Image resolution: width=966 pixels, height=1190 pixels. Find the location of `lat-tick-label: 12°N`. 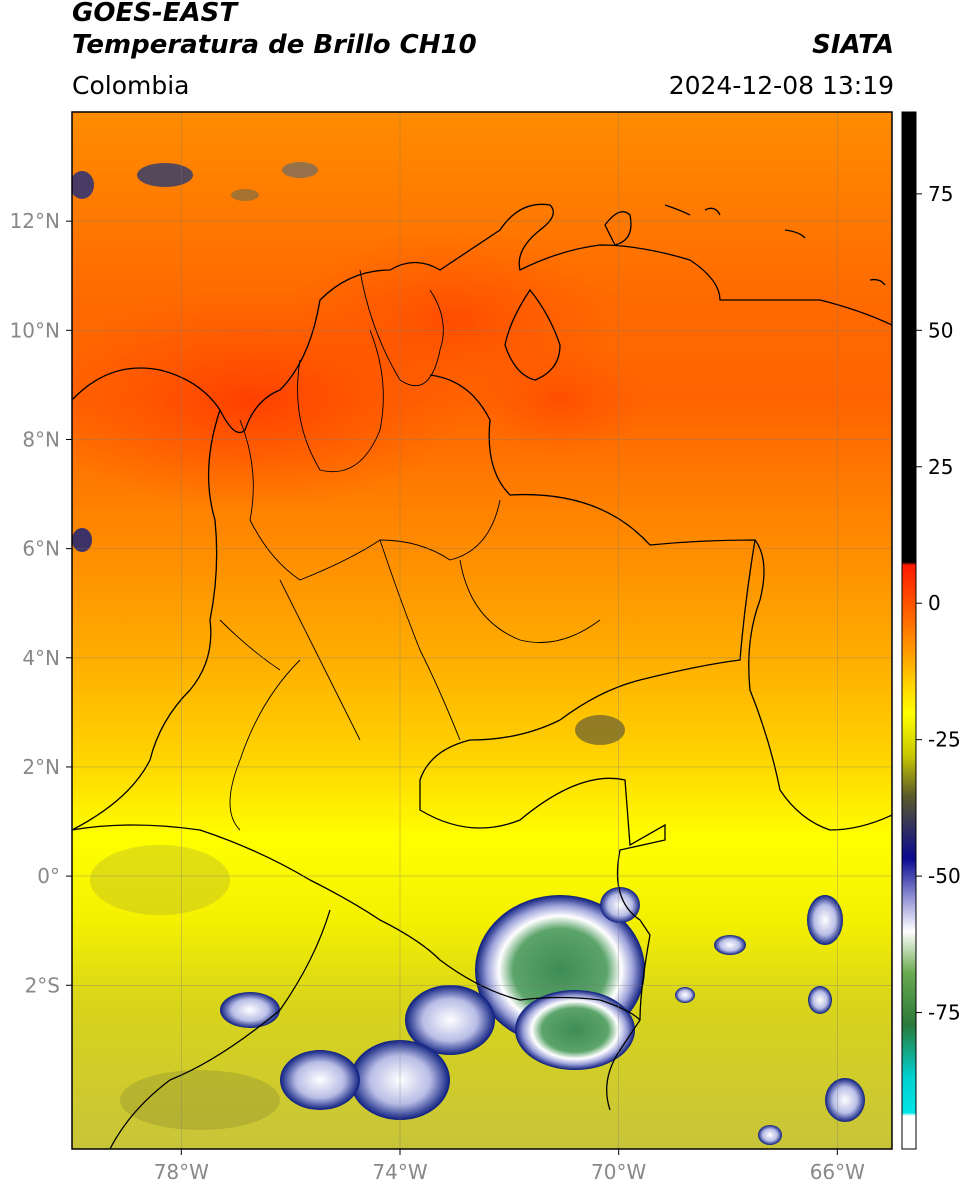

lat-tick-label: 12°N is located at coordinates (35, 221).